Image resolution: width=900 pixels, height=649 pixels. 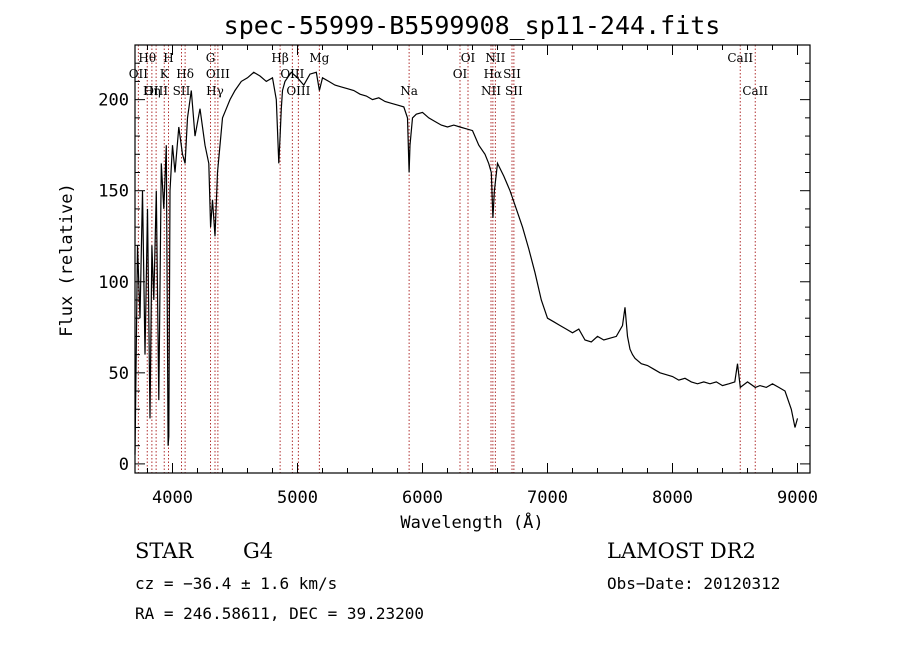 I want to click on spectral-line-label: Hγ, so click(x=215, y=91).